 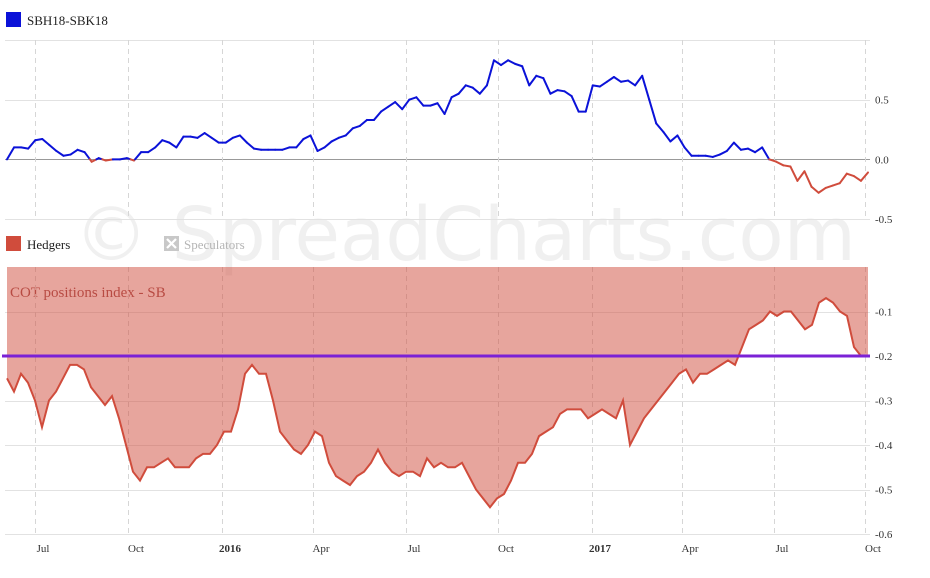 What do you see at coordinates (67, 20) in the screenshot?
I see `spread-legend-label: SBH18-SBK18` at bounding box center [67, 20].